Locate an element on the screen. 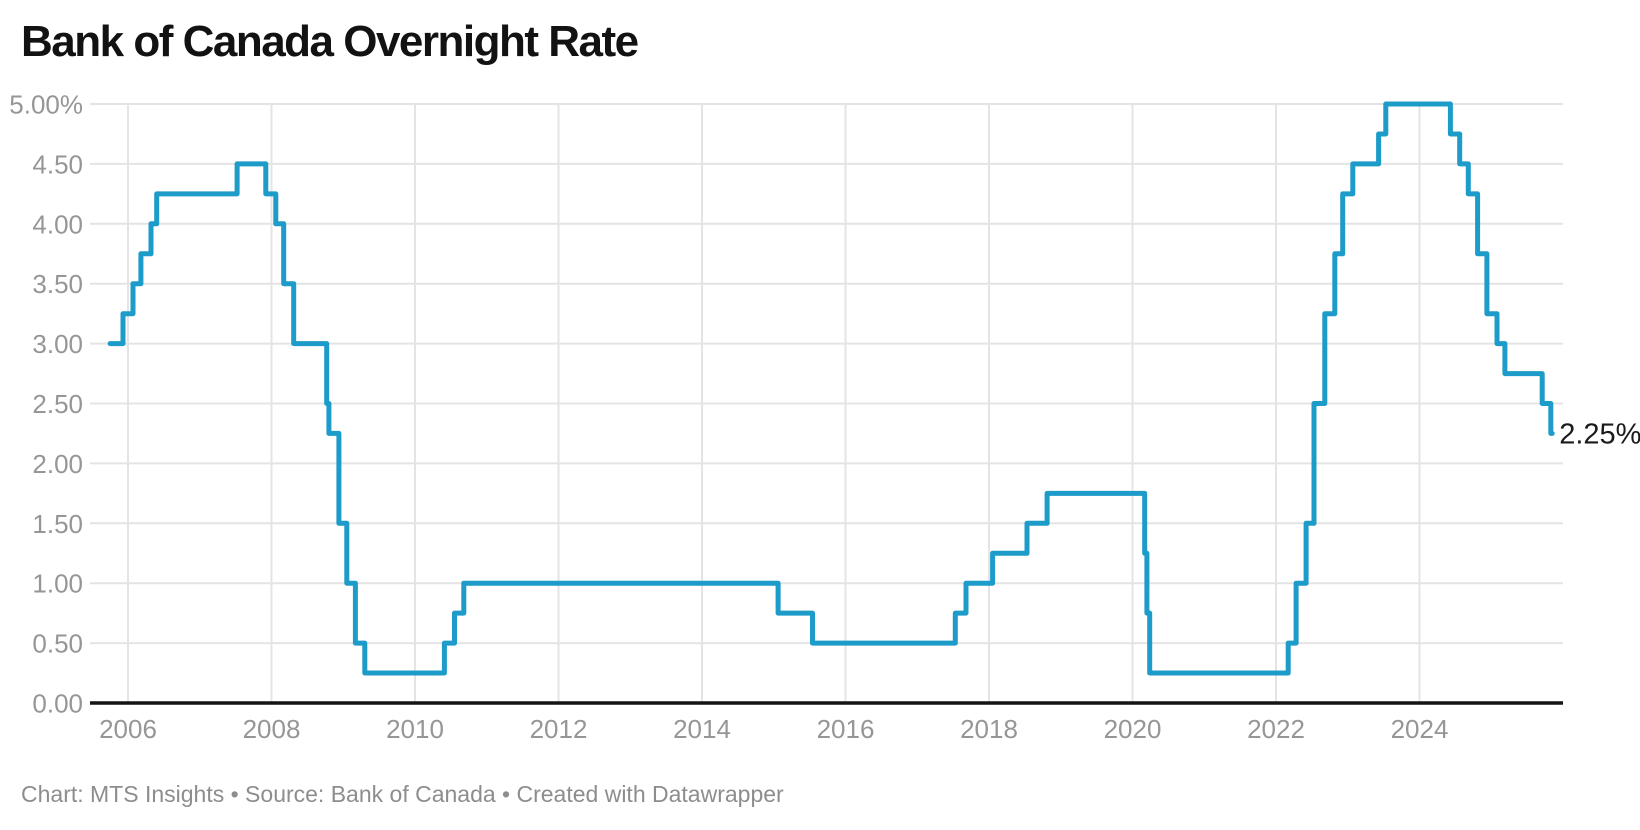 This screenshot has width=1640, height=830. x-tick-label: 2010 is located at coordinates (415, 729).